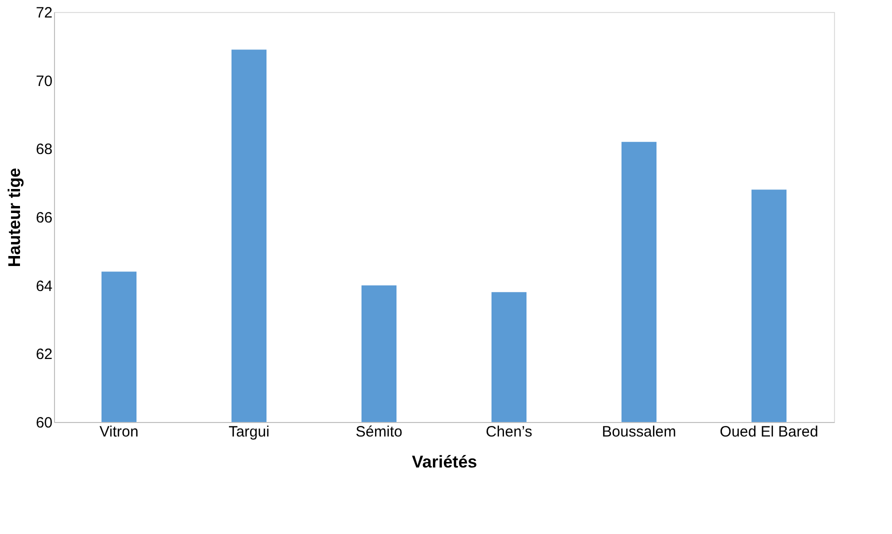 Image resolution: width=892 pixels, height=534 pixels. What do you see at coordinates (769, 432) in the screenshot?
I see `x-tick-label: Oued El Bared` at bounding box center [769, 432].